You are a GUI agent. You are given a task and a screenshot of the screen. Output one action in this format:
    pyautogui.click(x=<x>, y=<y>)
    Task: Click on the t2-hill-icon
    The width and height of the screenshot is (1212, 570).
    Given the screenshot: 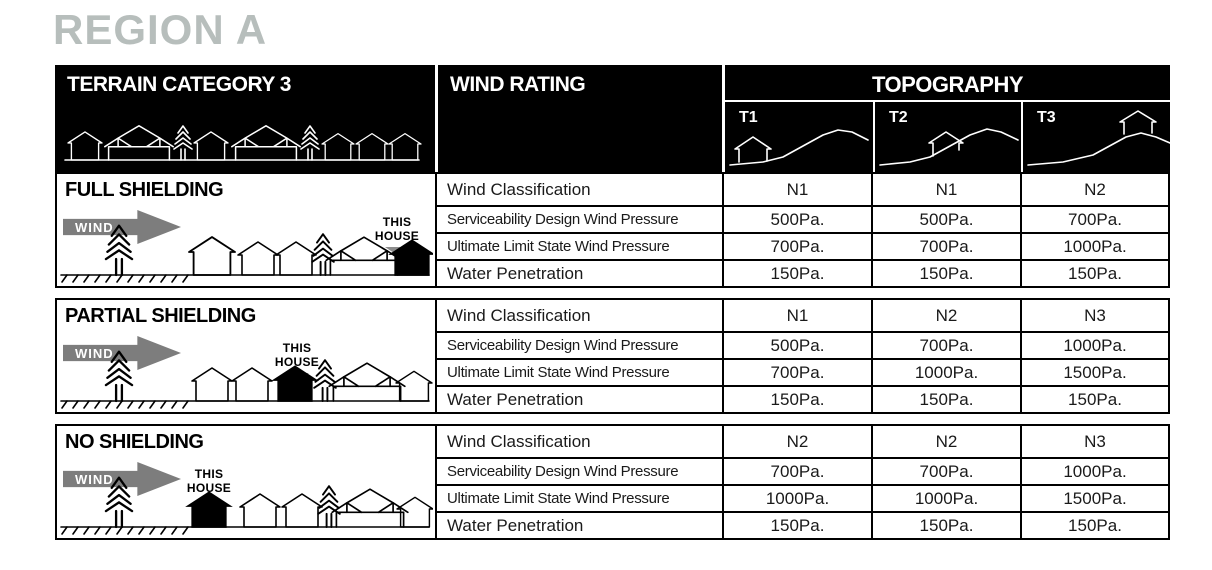 What is the action you would take?
    pyautogui.click(x=949, y=147)
    